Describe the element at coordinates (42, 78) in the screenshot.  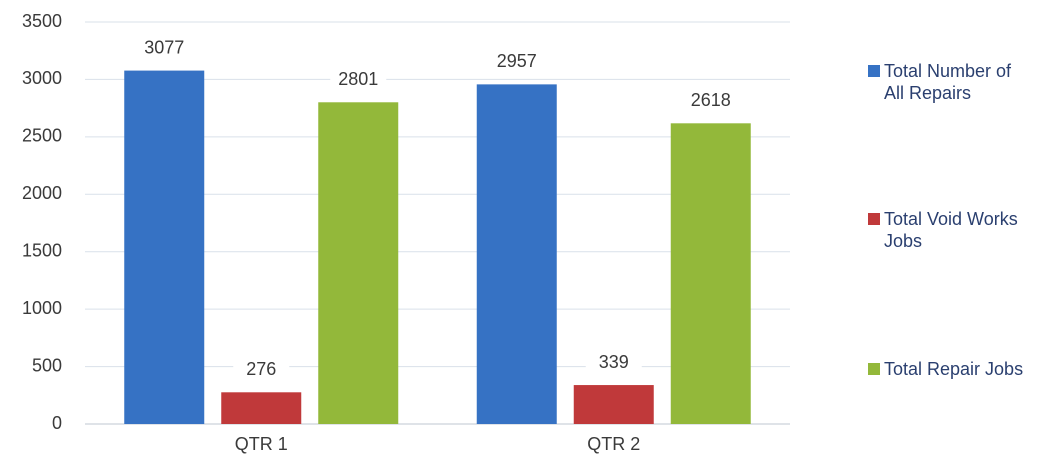
I see `y-tick-label: 3000` at that location.